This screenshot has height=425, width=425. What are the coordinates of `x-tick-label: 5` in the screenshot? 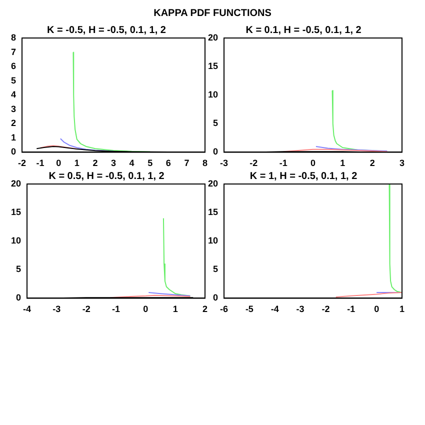 It's located at (150, 163).